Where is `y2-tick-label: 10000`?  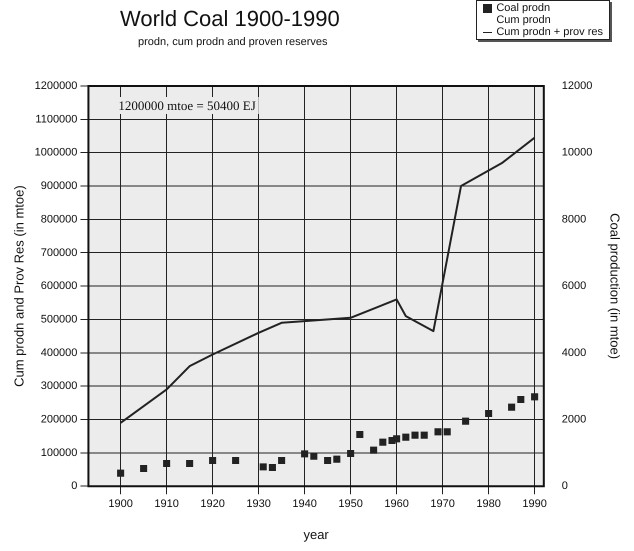
y2-tick-label: 10000 is located at coordinates (577, 152).